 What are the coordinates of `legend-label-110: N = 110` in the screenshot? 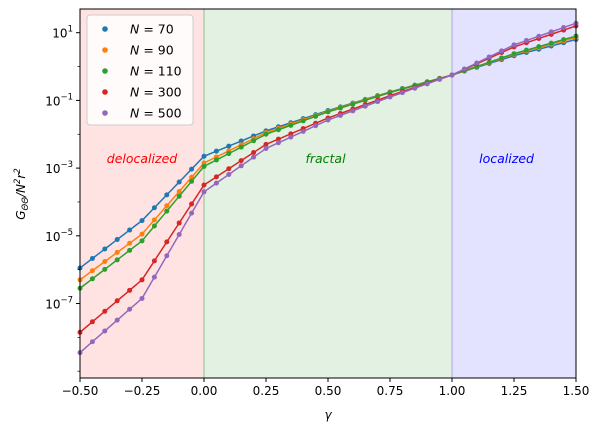 It's located at (156, 71).